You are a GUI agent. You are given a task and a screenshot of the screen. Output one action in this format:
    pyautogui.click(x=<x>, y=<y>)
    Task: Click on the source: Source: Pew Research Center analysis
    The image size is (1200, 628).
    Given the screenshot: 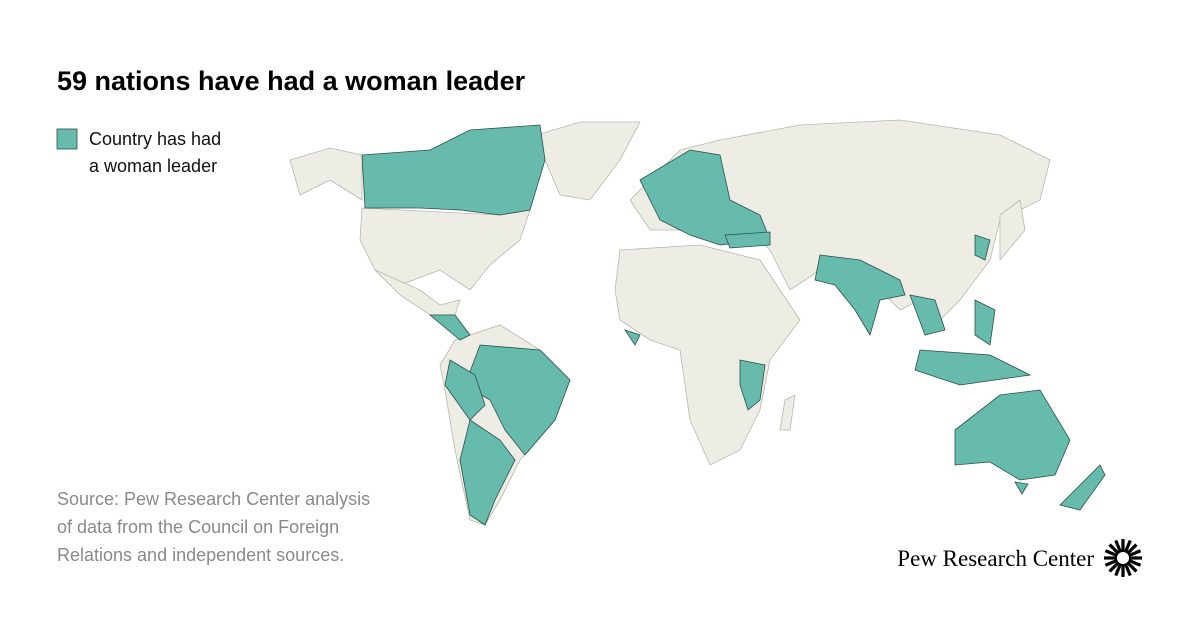 What is the action you would take?
    pyautogui.click(x=213, y=499)
    